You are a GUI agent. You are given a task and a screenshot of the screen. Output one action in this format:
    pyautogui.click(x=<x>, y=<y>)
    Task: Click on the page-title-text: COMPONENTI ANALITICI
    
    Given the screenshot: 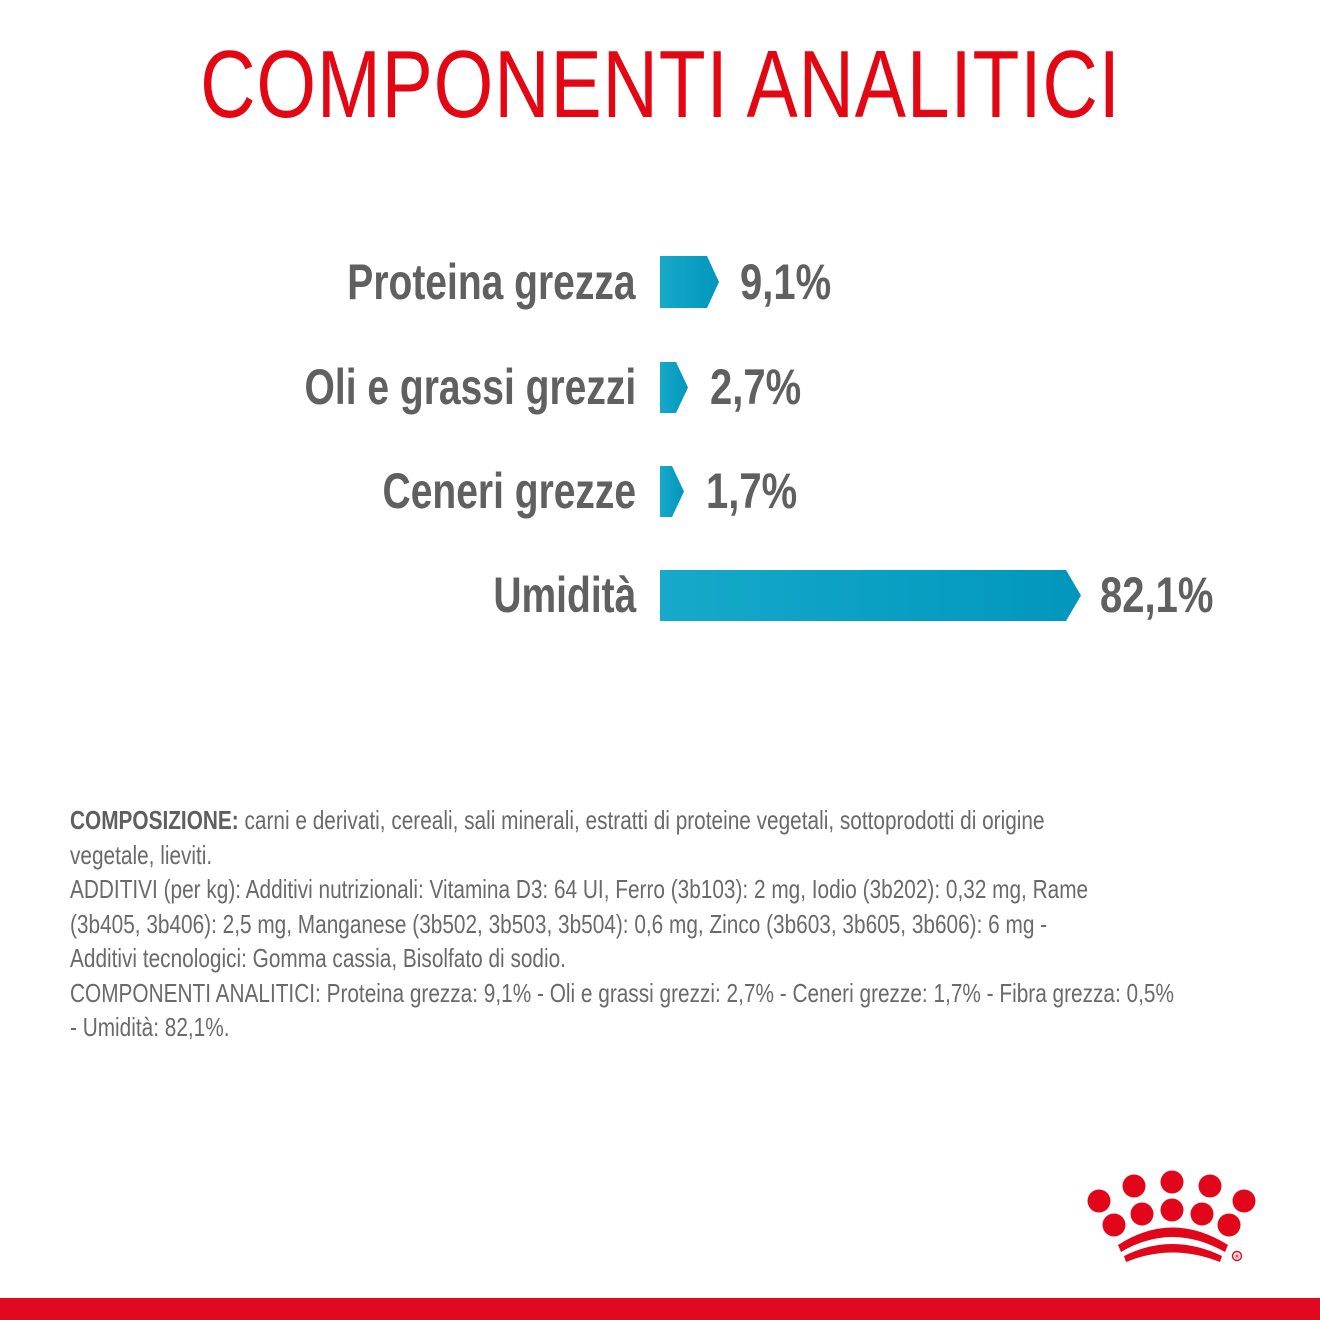 What is the action you would take?
    pyautogui.click(x=660, y=84)
    